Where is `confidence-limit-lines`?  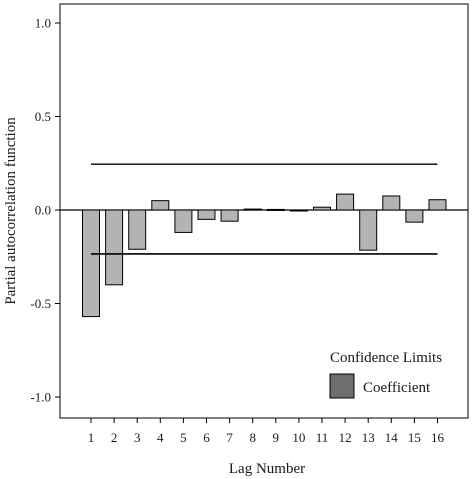
confidence-limit-lines is located at coordinates (264, 209).